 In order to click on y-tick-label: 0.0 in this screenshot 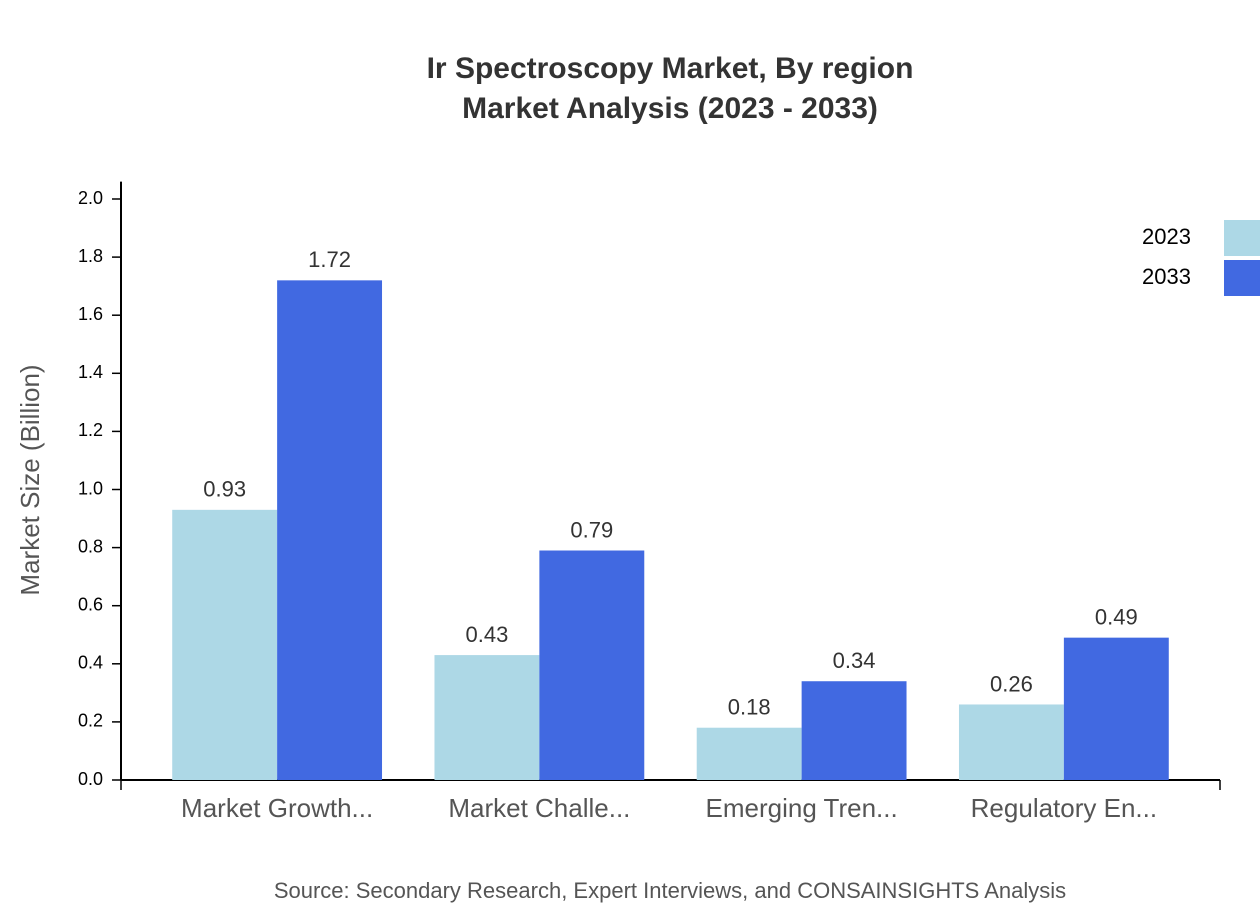, I will do `click(90, 779)`.